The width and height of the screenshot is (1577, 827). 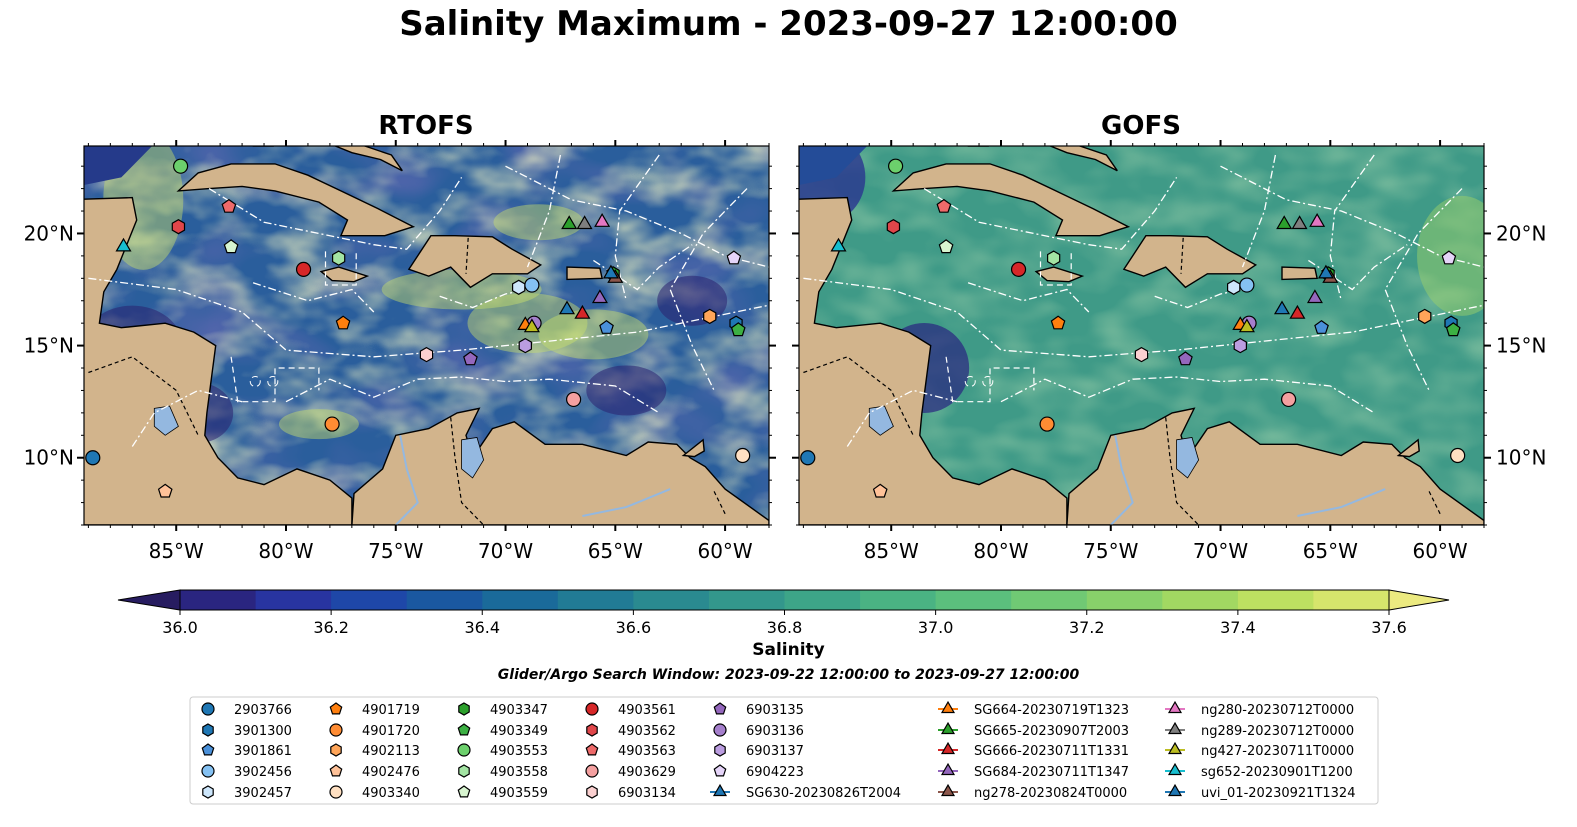 What do you see at coordinates (263, 751) in the screenshot?
I see `legend-label: 3901861` at bounding box center [263, 751].